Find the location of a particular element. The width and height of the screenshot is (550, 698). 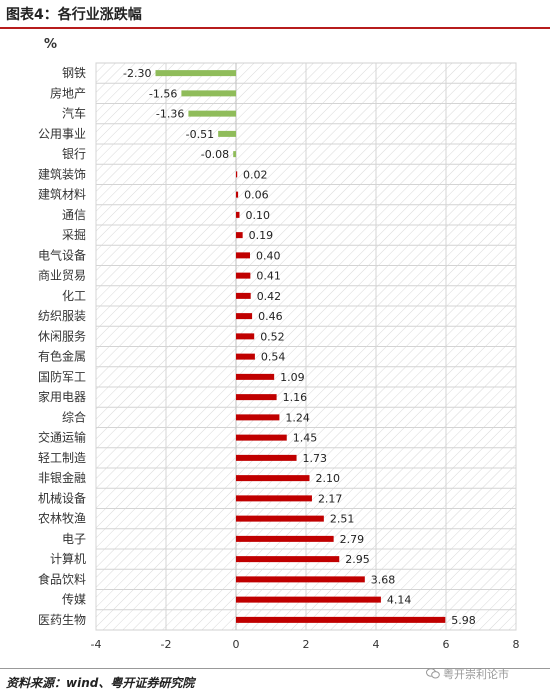

category-label: 家用电器 is located at coordinates (62, 396).